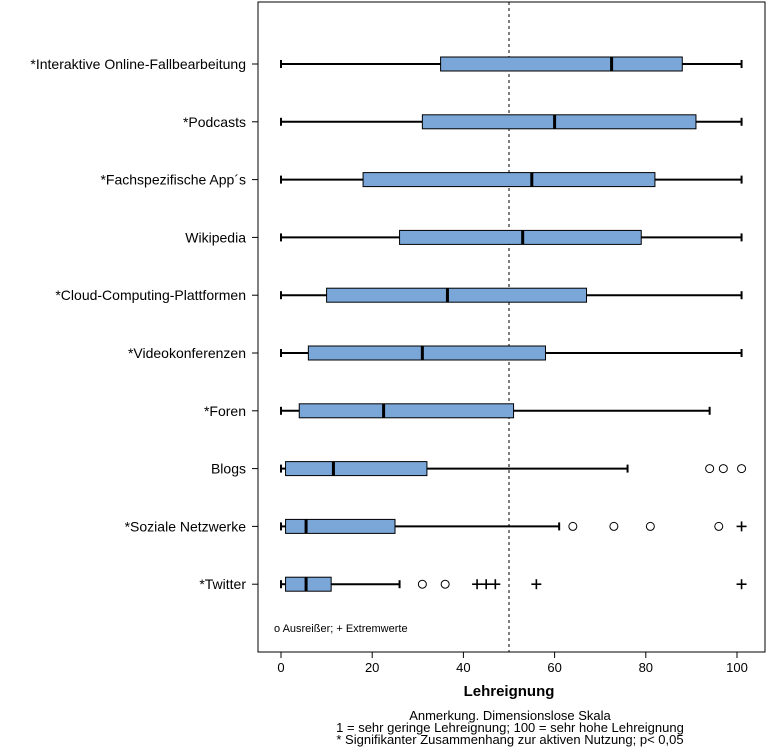 Image resolution: width=767 pixels, height=755 pixels. What do you see at coordinates (473, 584) in the screenshot?
I see `box-row: *Twitter` at bounding box center [473, 584].